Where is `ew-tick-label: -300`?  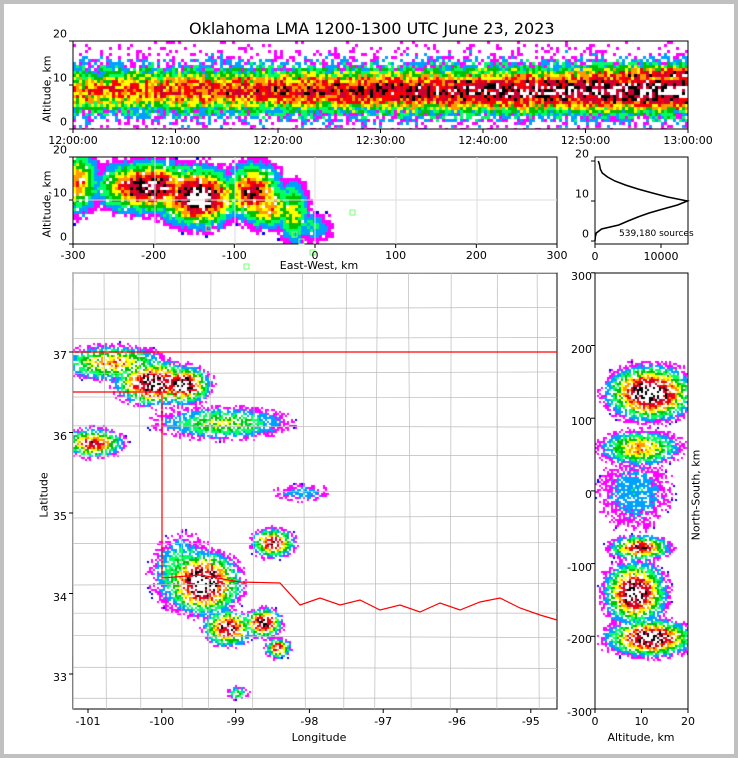 ew-tick-label: -300 is located at coordinates (73, 255).